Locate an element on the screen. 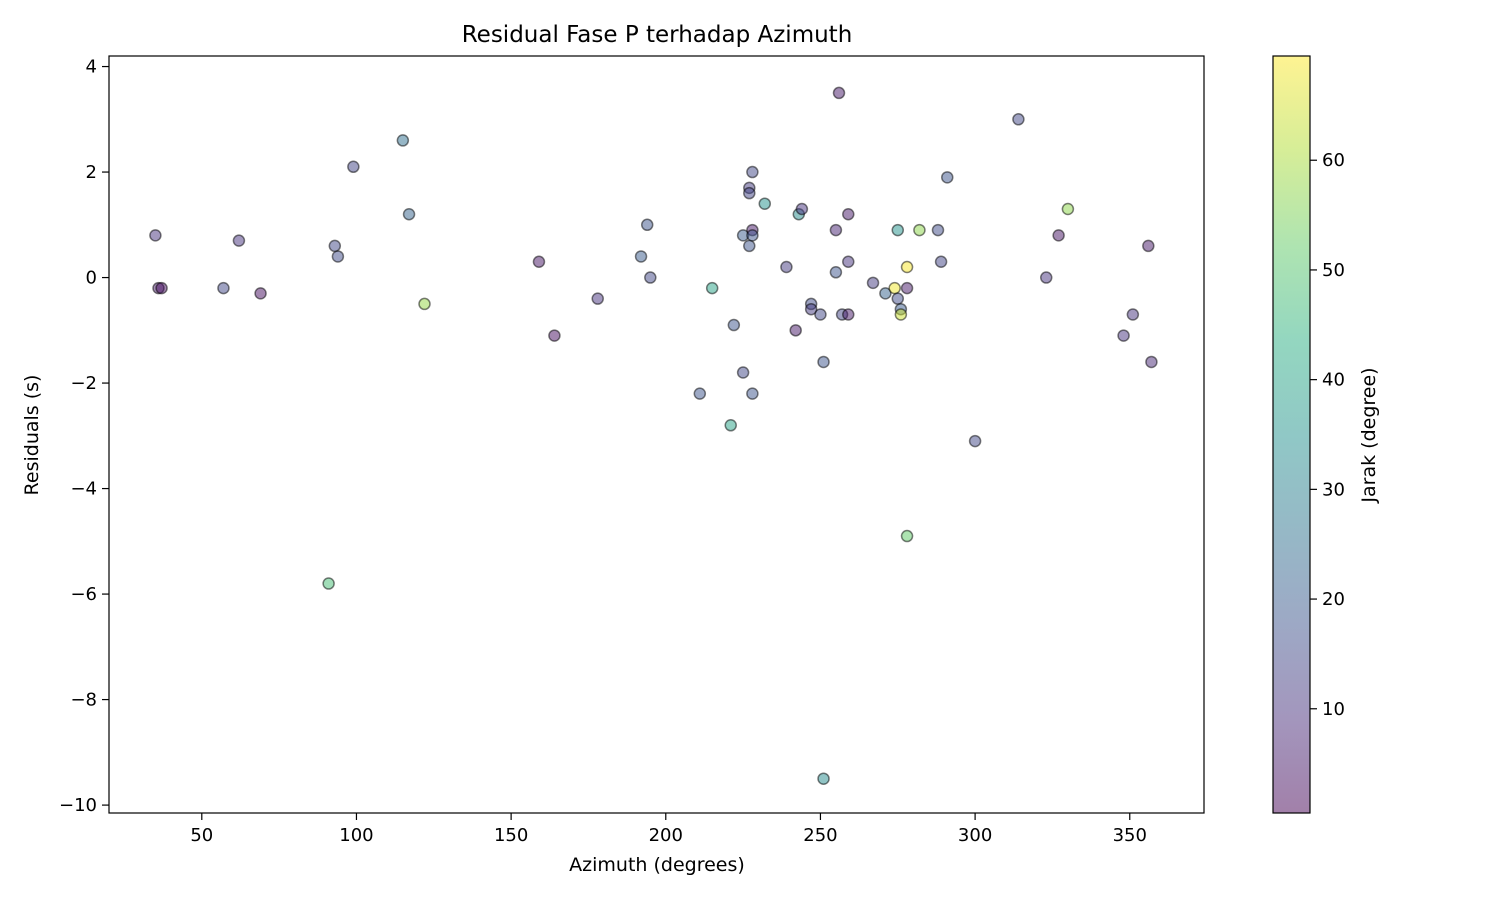  x-tick-label: 350 is located at coordinates (1130, 835).